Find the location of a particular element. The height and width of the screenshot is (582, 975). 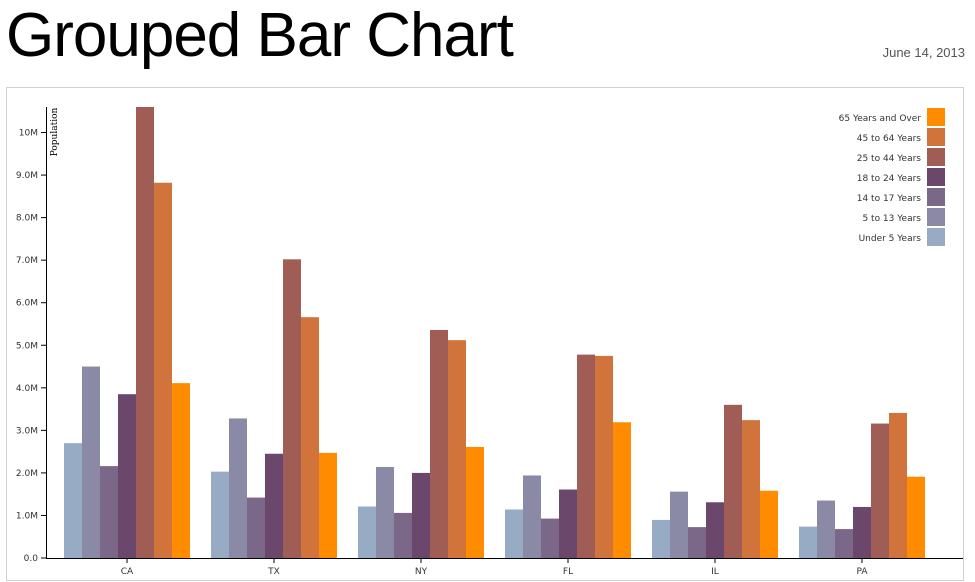

y-tick-label: 9.0M is located at coordinates (27, 176).